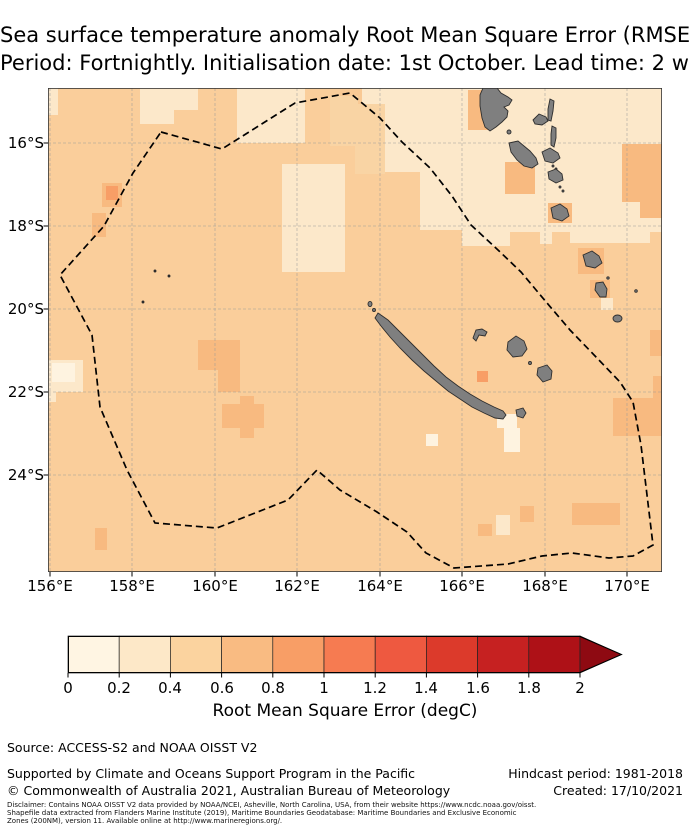 This screenshot has width=690, height=839. Describe the element at coordinates (636, 291) in the screenshot. I see `island-futuna` at that location.